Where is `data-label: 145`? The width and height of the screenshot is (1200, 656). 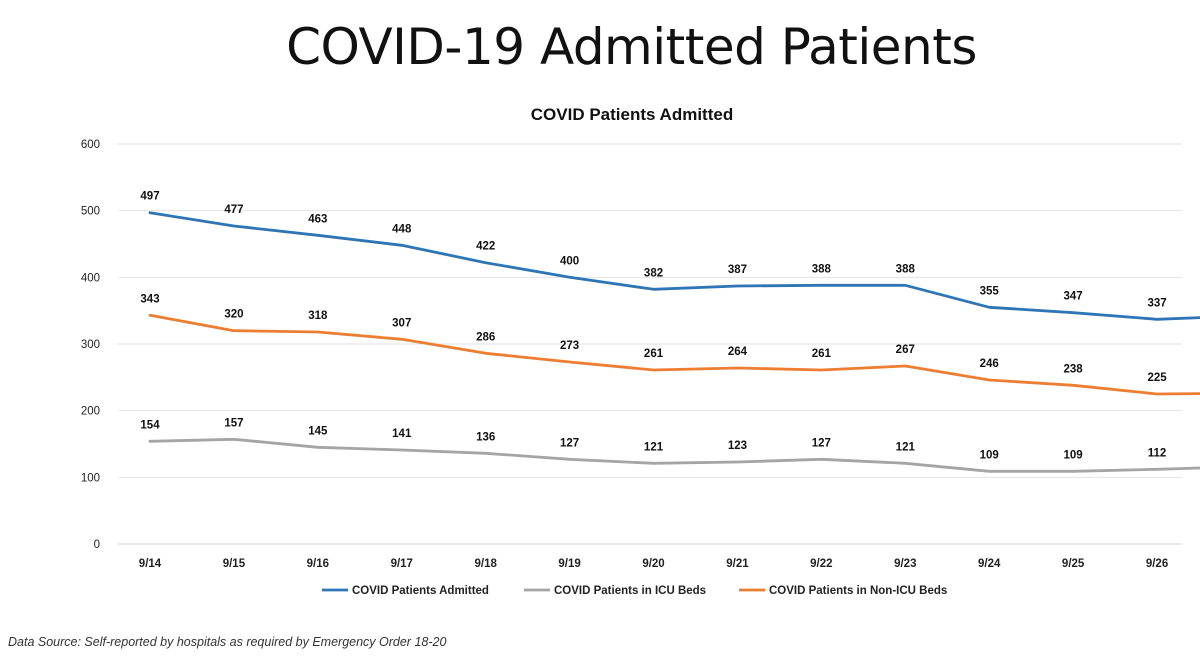
data-label: 145 is located at coordinates (318, 431).